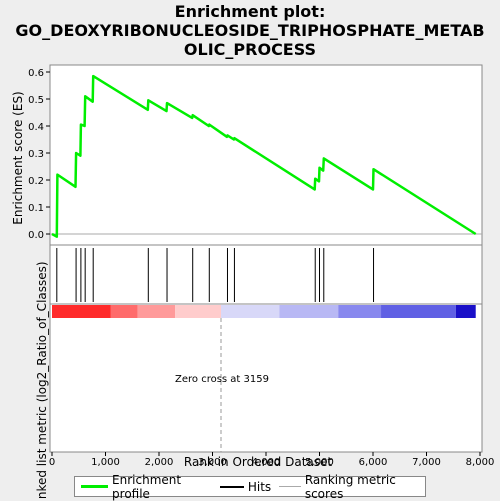 The image size is (500, 501). Describe the element at coordinates (250, 49) in the screenshot. I see `title-line-3: OLIC_PROCESS` at that location.